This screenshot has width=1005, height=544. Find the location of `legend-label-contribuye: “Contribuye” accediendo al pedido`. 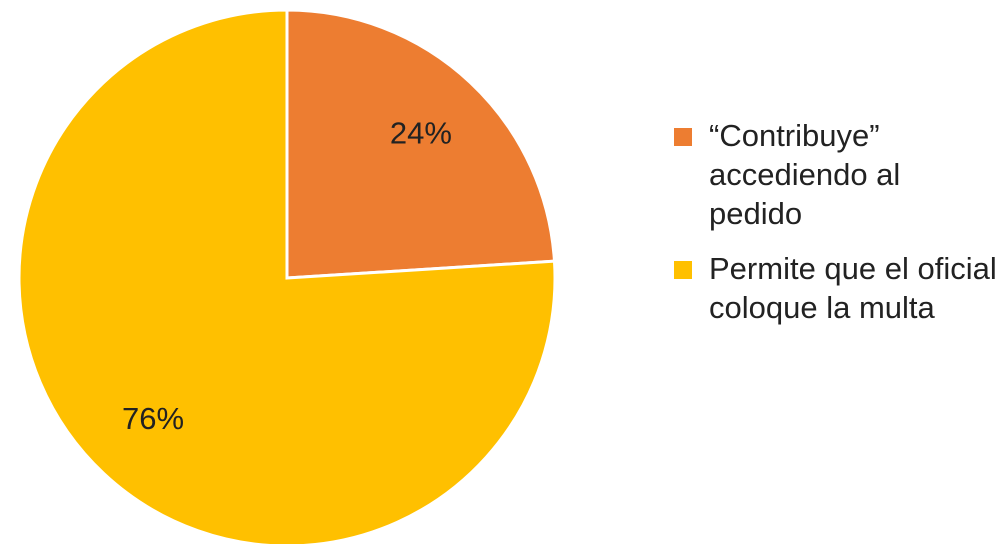

legend-label-contribuye: “Contribuye” accediendo al pedido is located at coordinates (805, 174).